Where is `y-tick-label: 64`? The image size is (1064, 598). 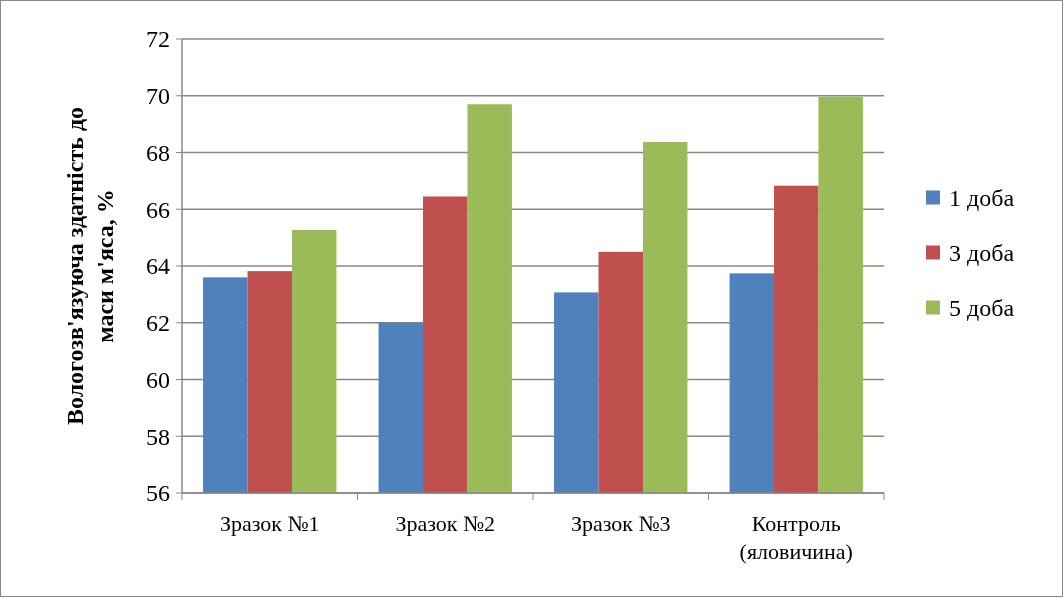 y-tick-label: 64 is located at coordinates (158, 266).